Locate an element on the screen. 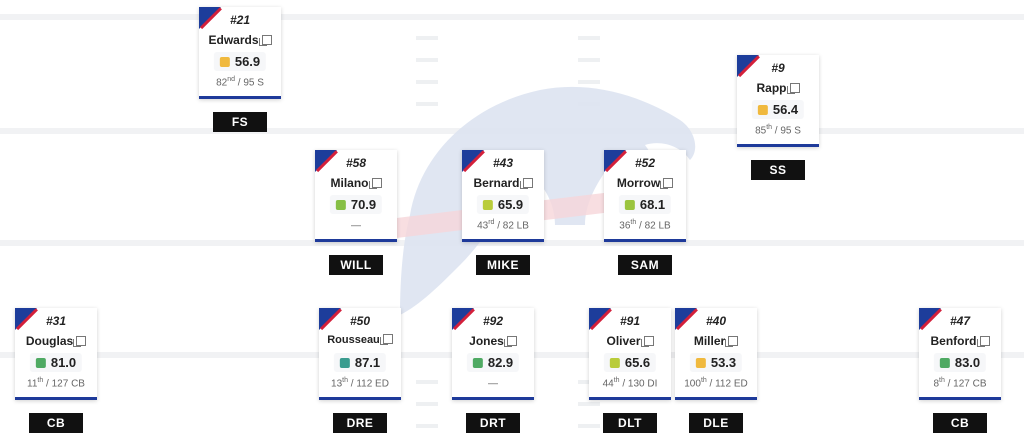 This screenshot has width=1024, height=447. player-name-row: Morrow is located at coordinates (645, 183).